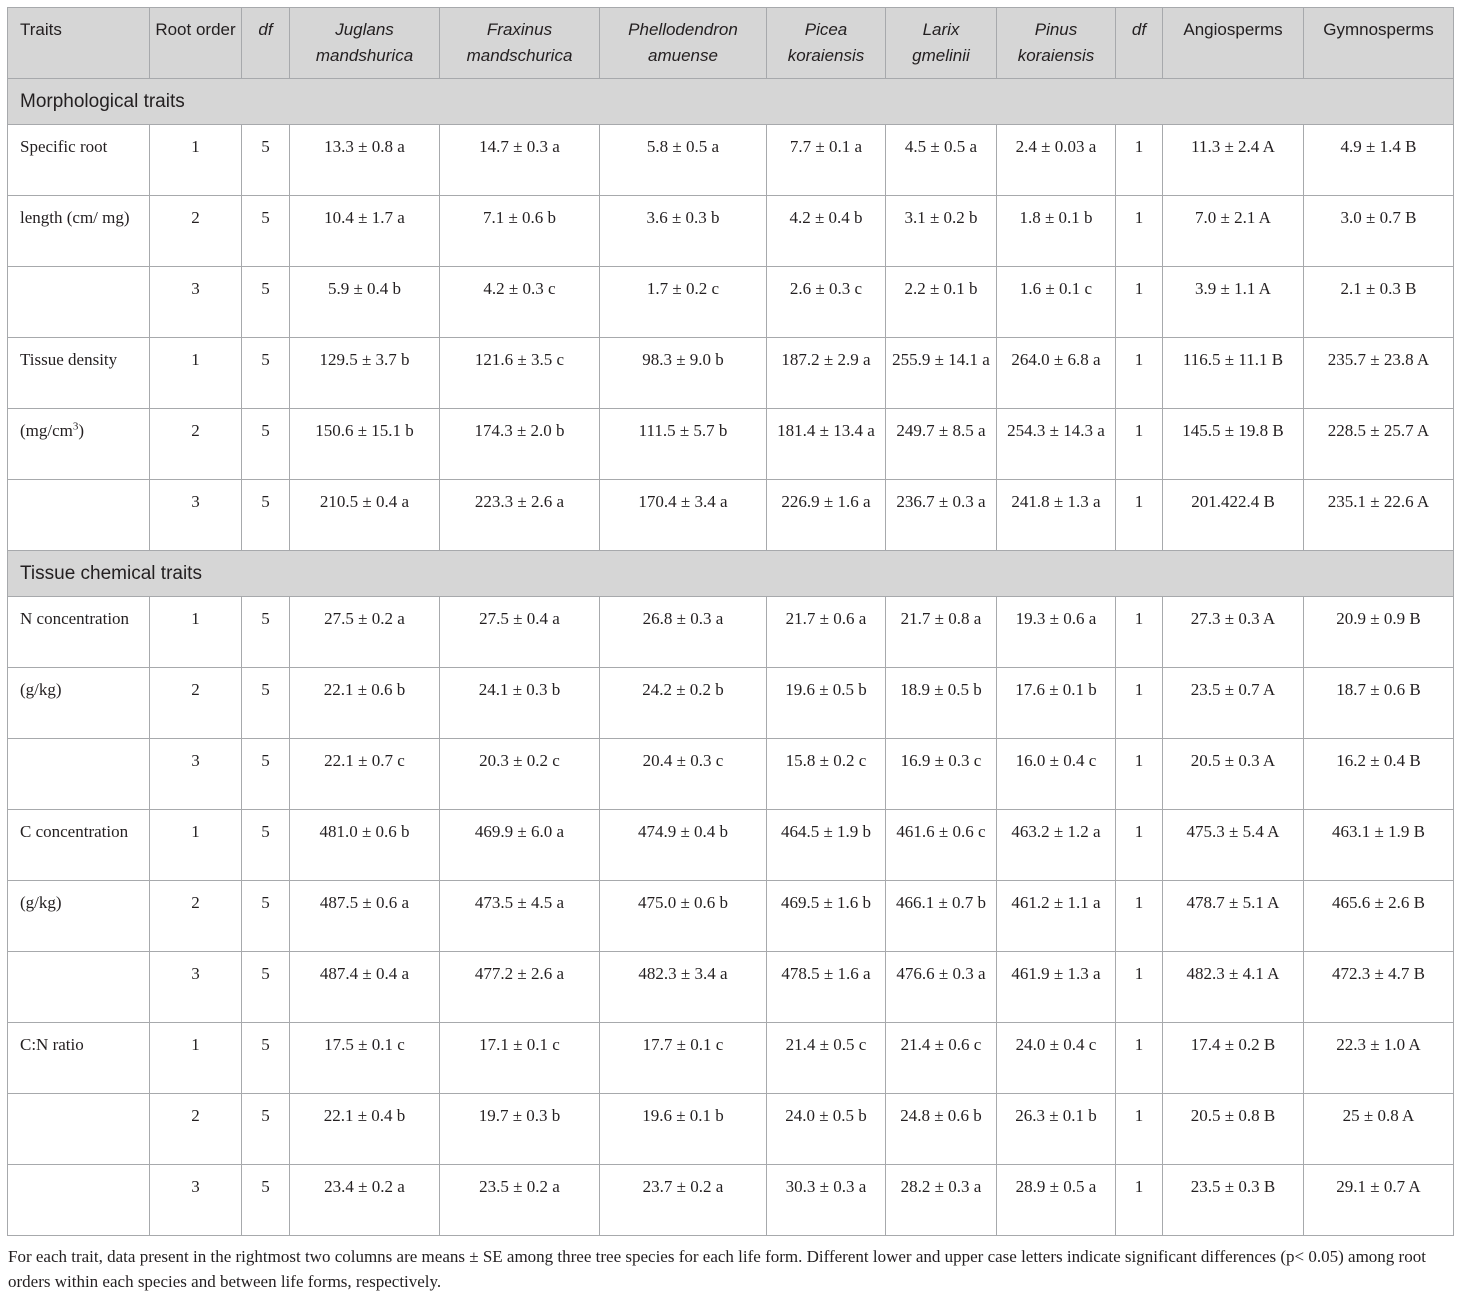 The image size is (1460, 1298). I want to click on species-value-cell: 17.7 ± 0.1 c, so click(683, 1058).